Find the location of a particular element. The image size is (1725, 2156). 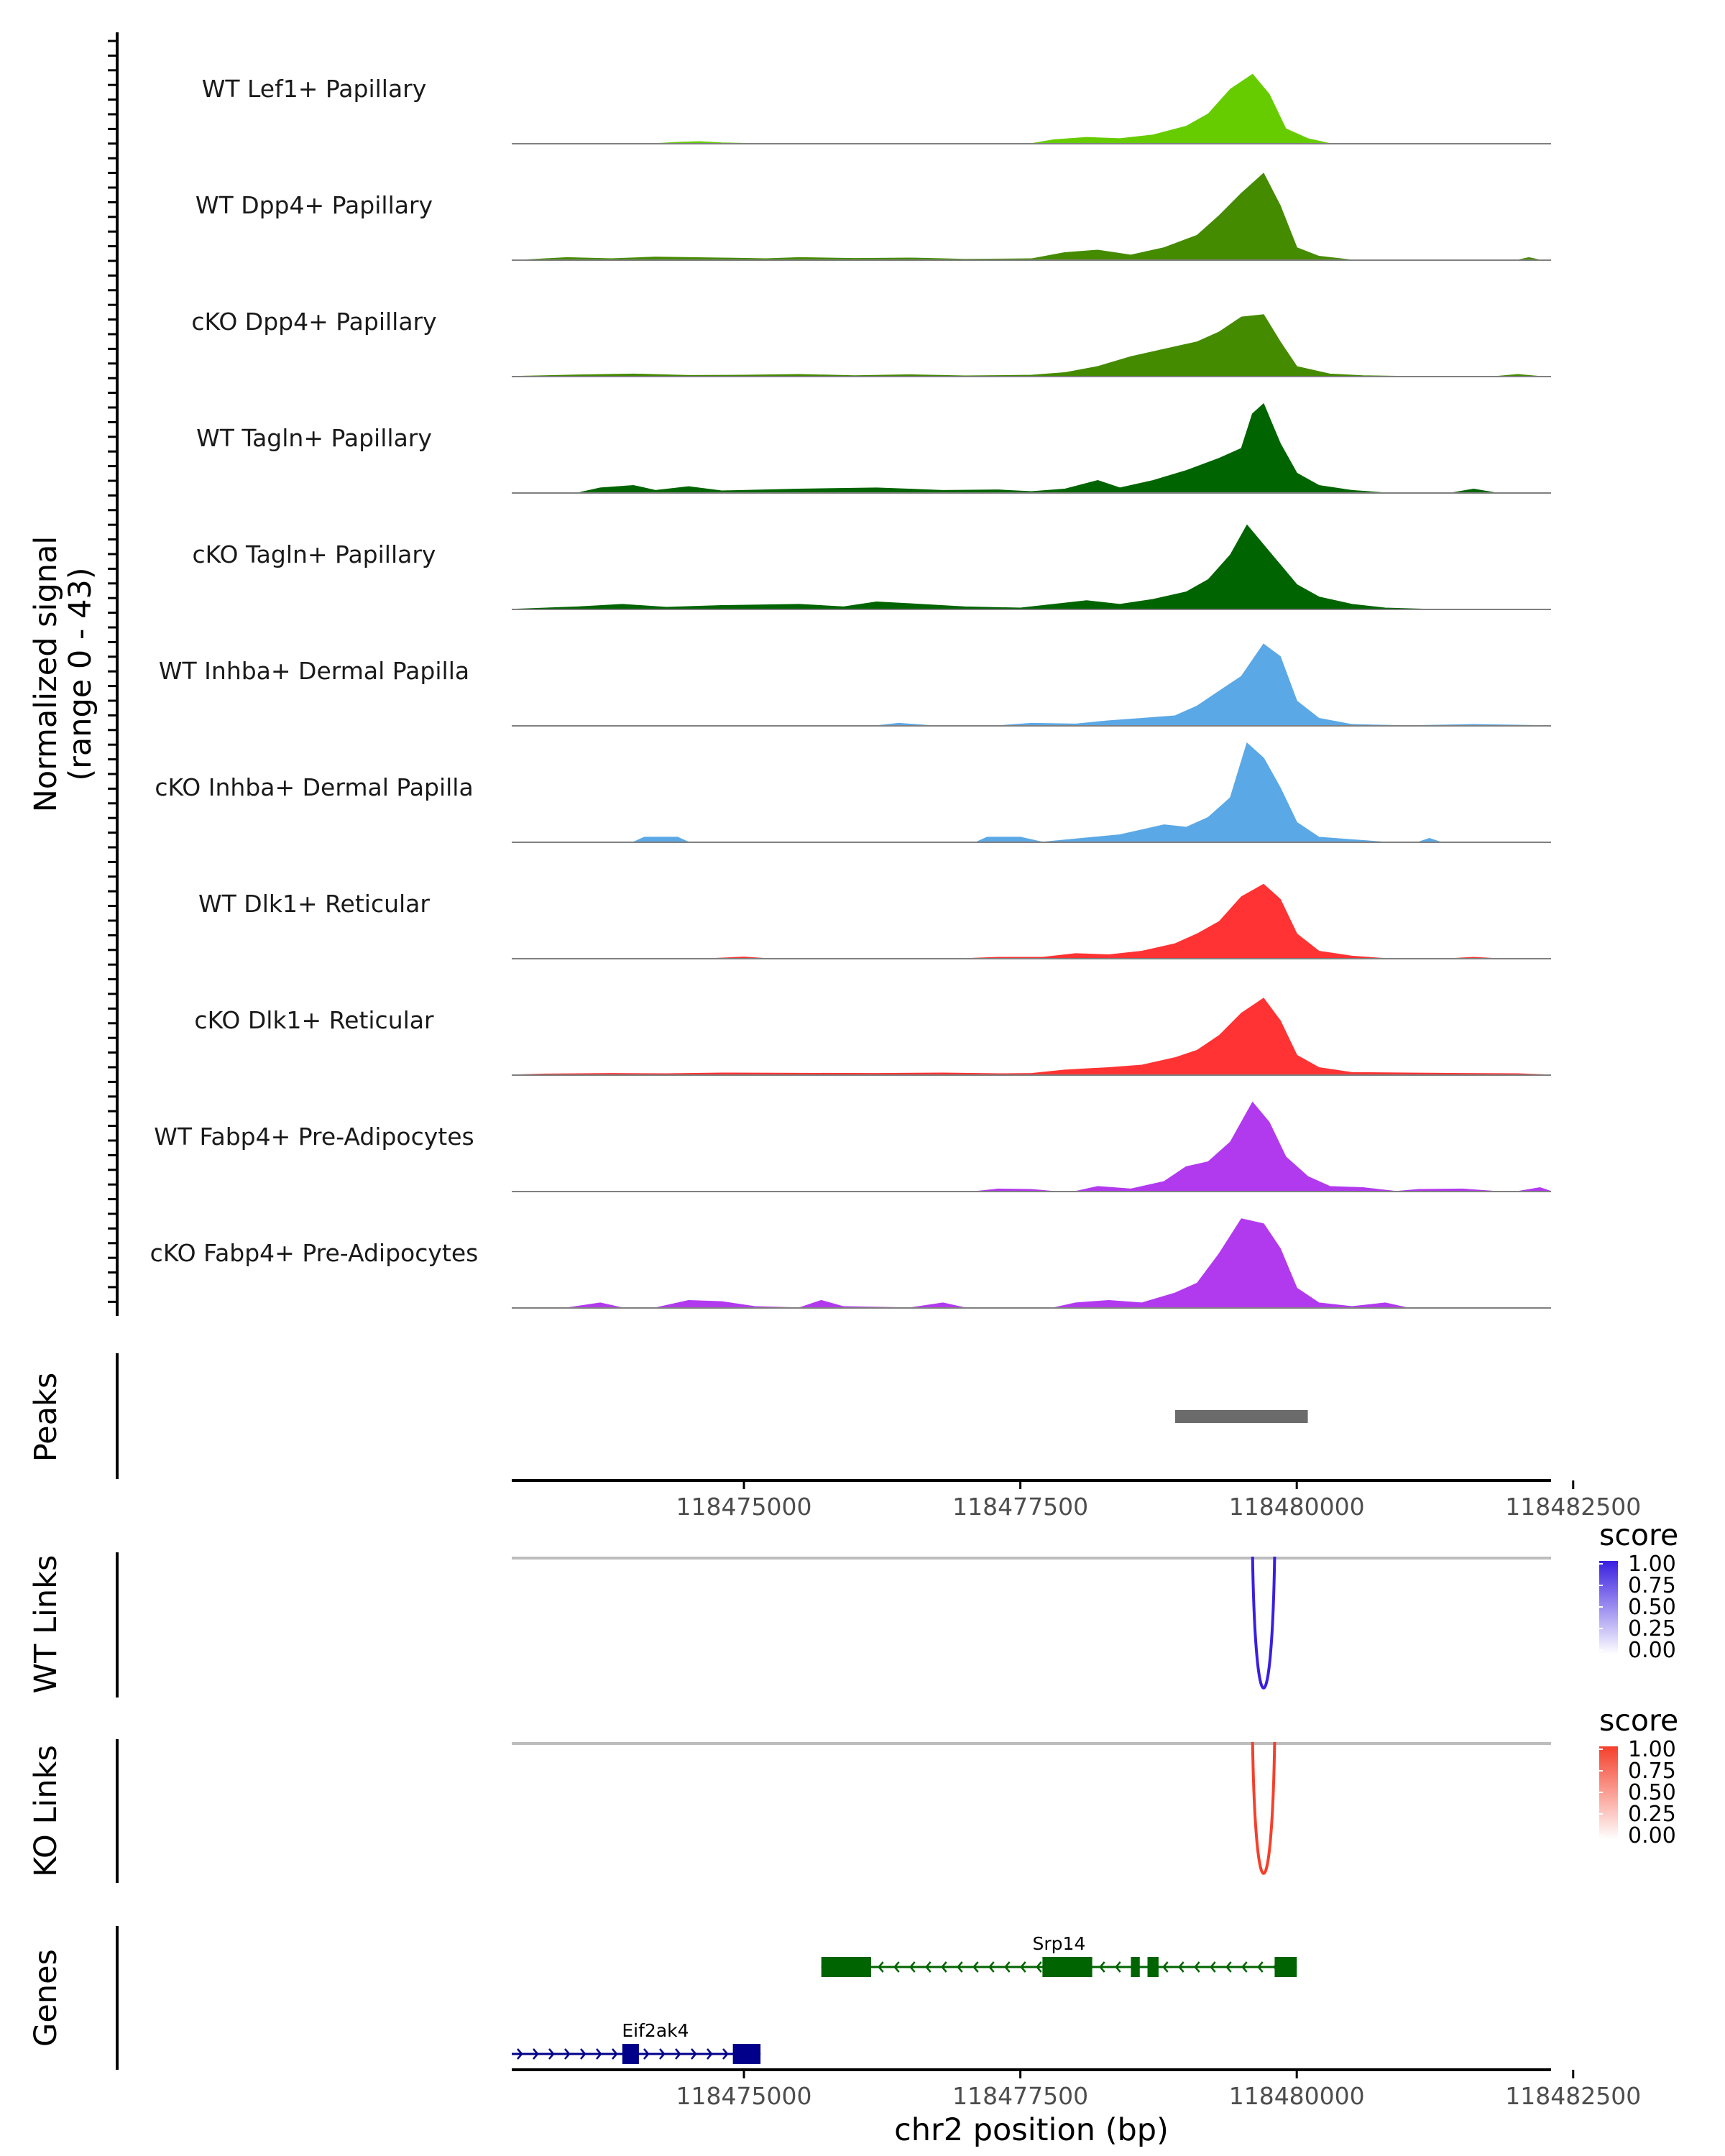

coverage-track-7: cKO Inhba+ Dermal Papilla is located at coordinates (853, 792).